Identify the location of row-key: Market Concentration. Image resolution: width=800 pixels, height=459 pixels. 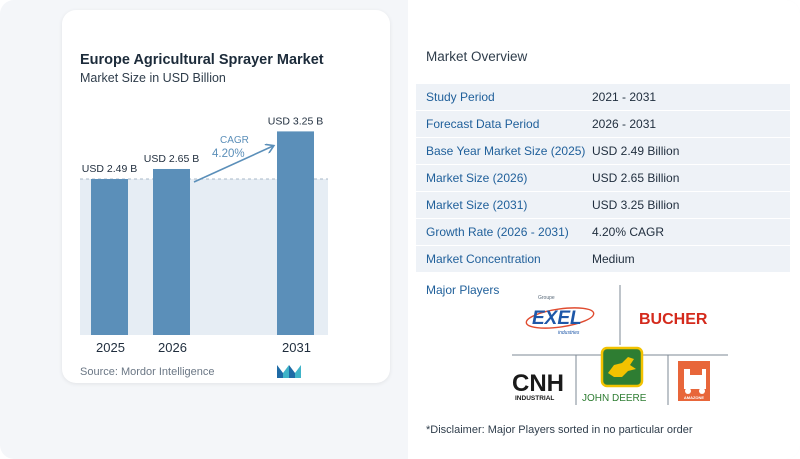
(483, 259).